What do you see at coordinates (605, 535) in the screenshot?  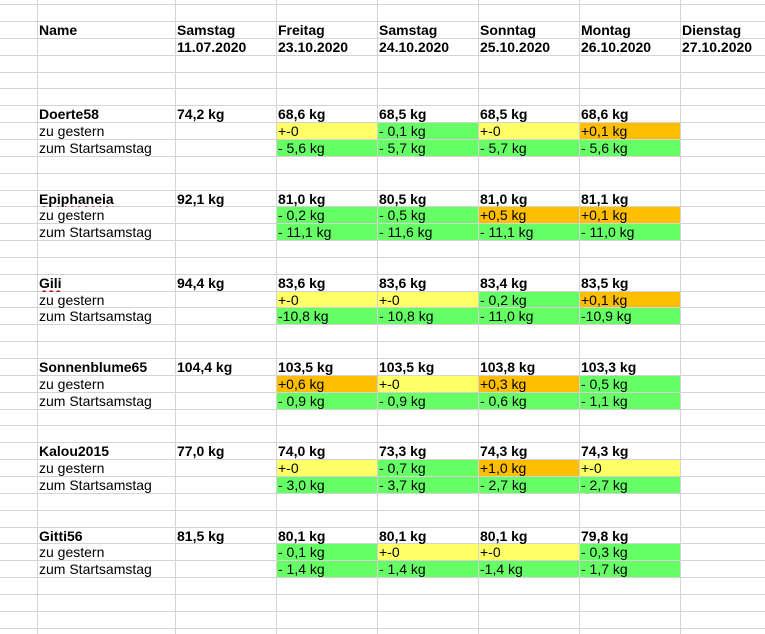 I see `weight-value: 79,8 kg` at bounding box center [605, 535].